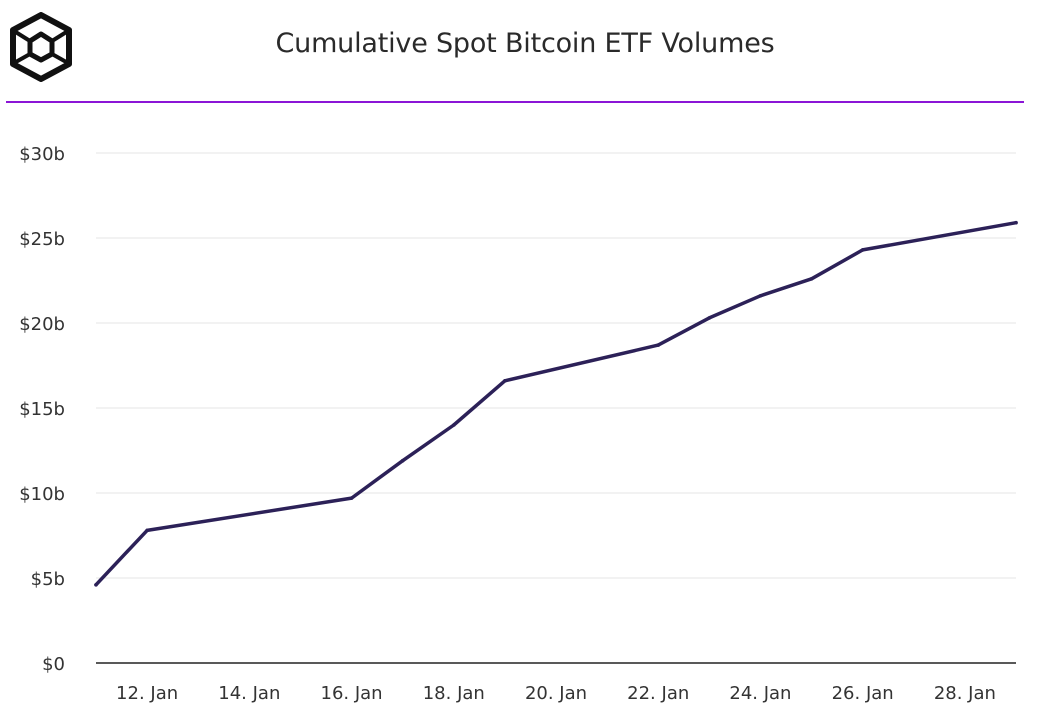 The height and width of the screenshot is (718, 1044). Describe the element at coordinates (525, 43) in the screenshot. I see `chart-title: Cumulative Spot Bitcoin ETF Volumes` at that location.